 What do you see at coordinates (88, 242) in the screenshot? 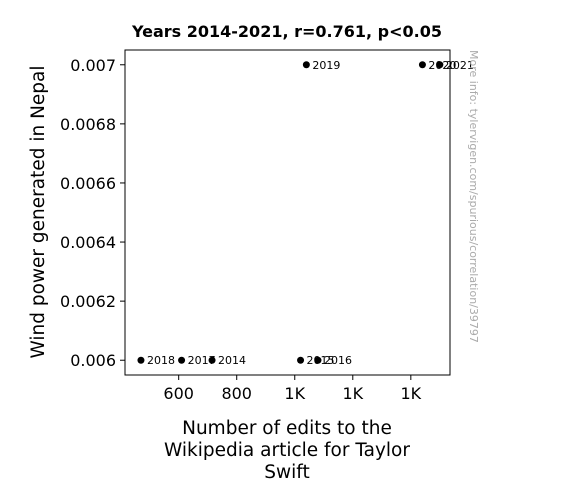
I see `y-tick-label: 0.0064` at bounding box center [88, 242].